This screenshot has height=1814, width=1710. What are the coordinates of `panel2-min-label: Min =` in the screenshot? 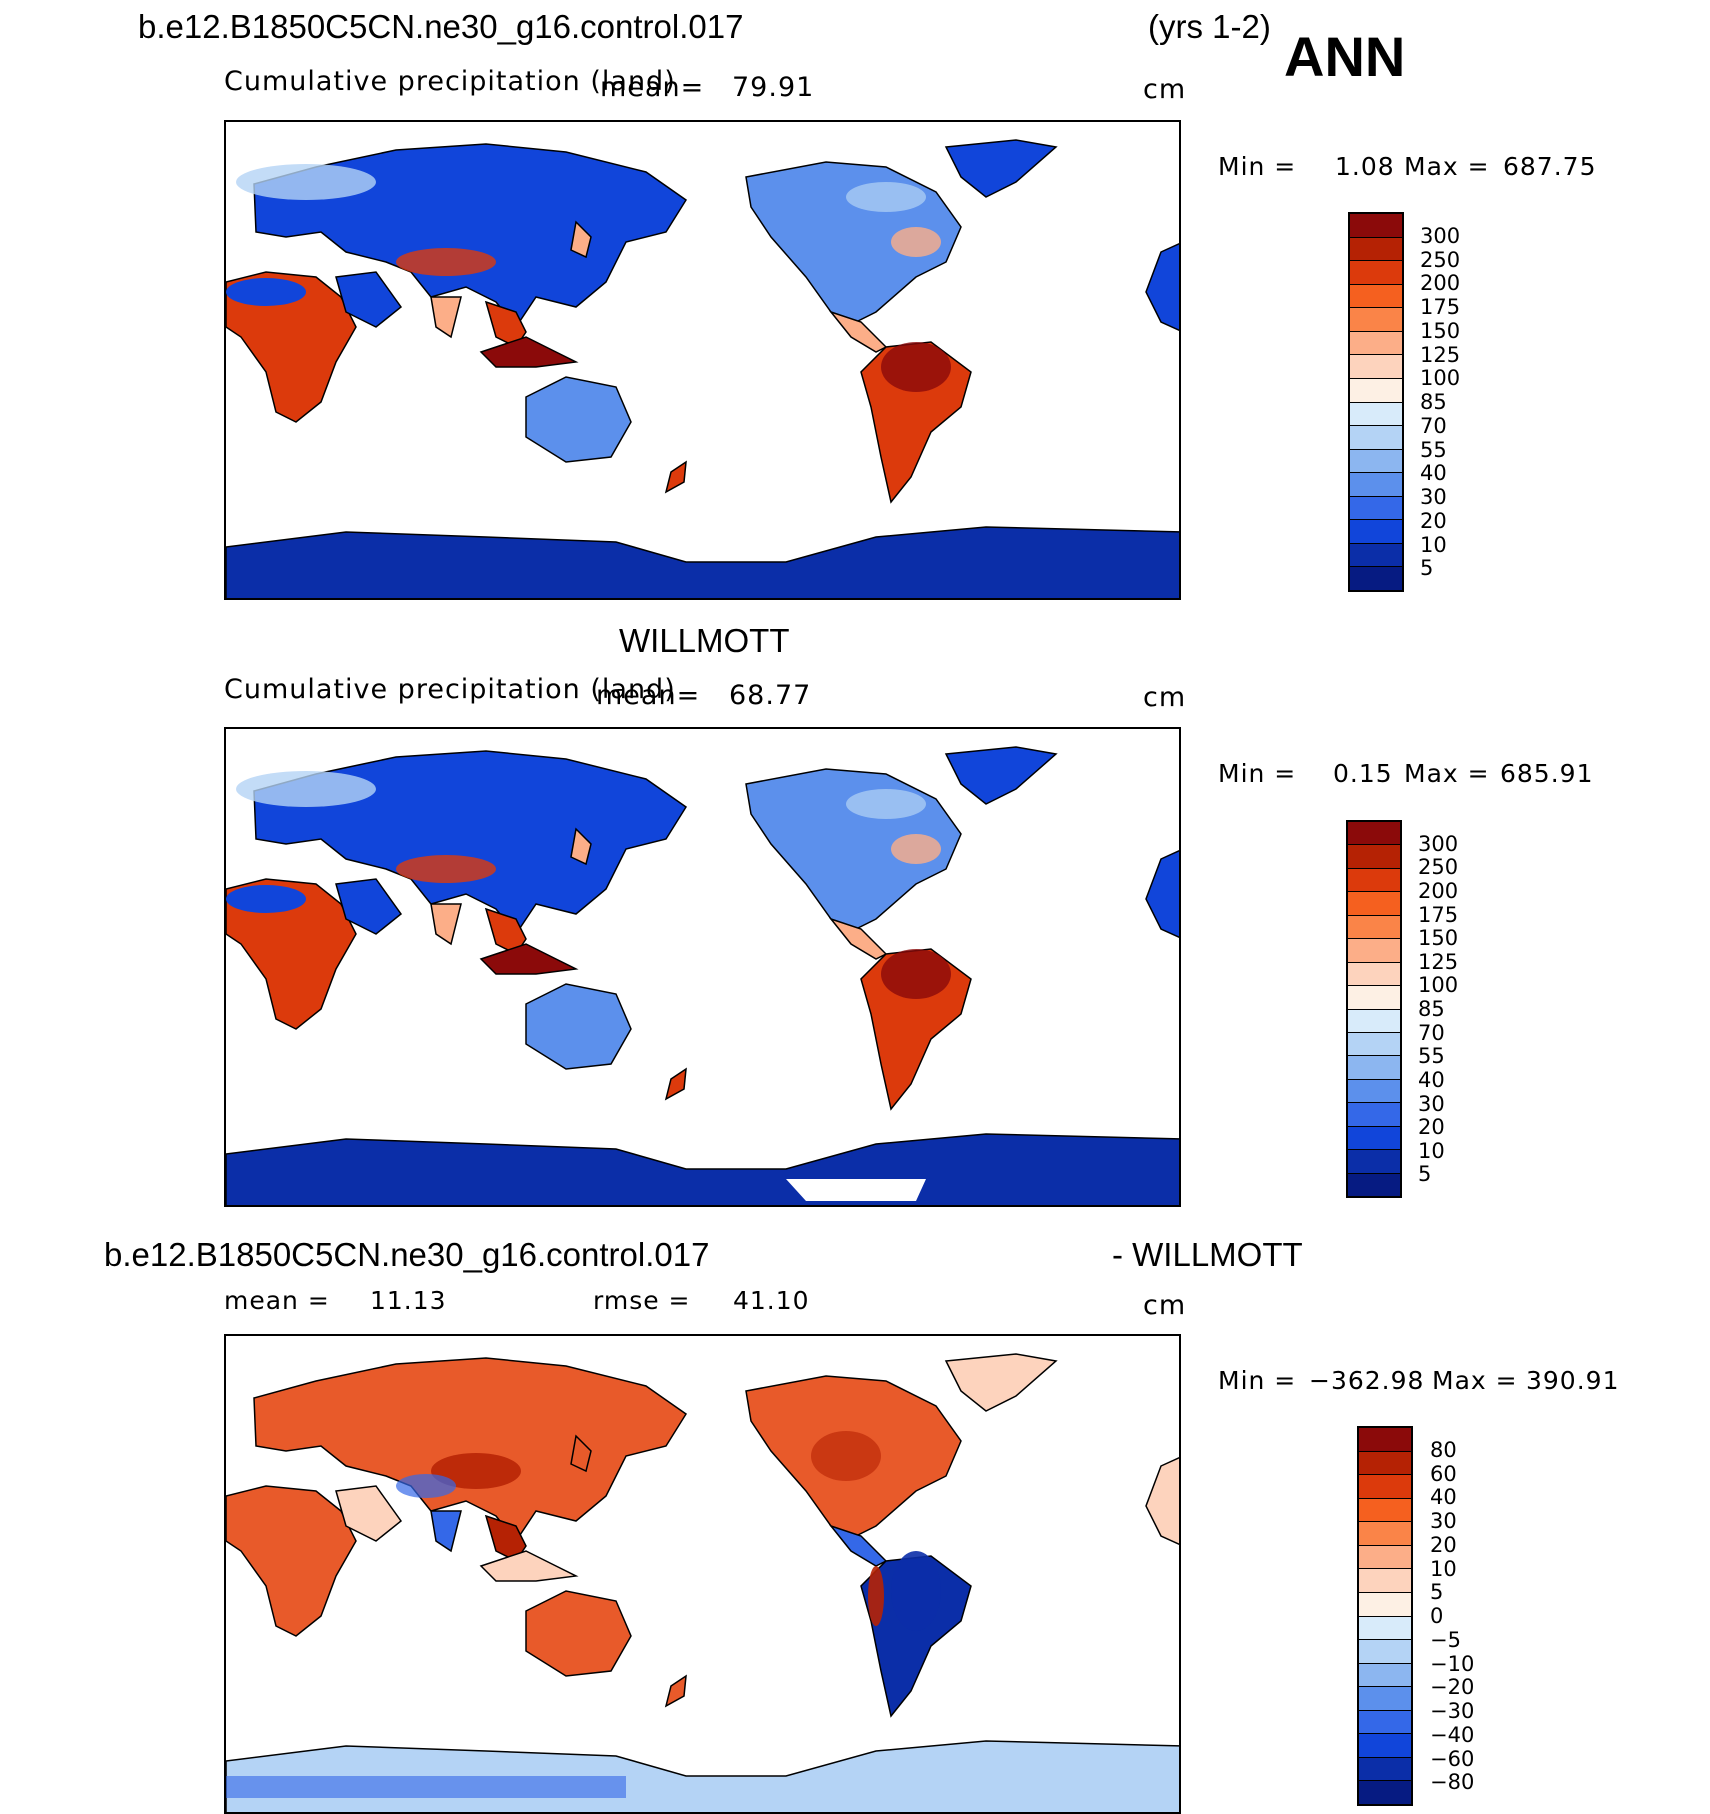 It's located at (1257, 773).